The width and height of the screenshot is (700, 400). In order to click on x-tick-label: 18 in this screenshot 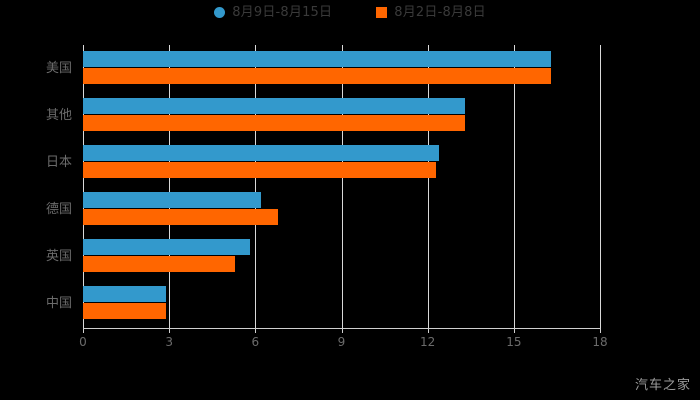, I will do `click(600, 342)`.